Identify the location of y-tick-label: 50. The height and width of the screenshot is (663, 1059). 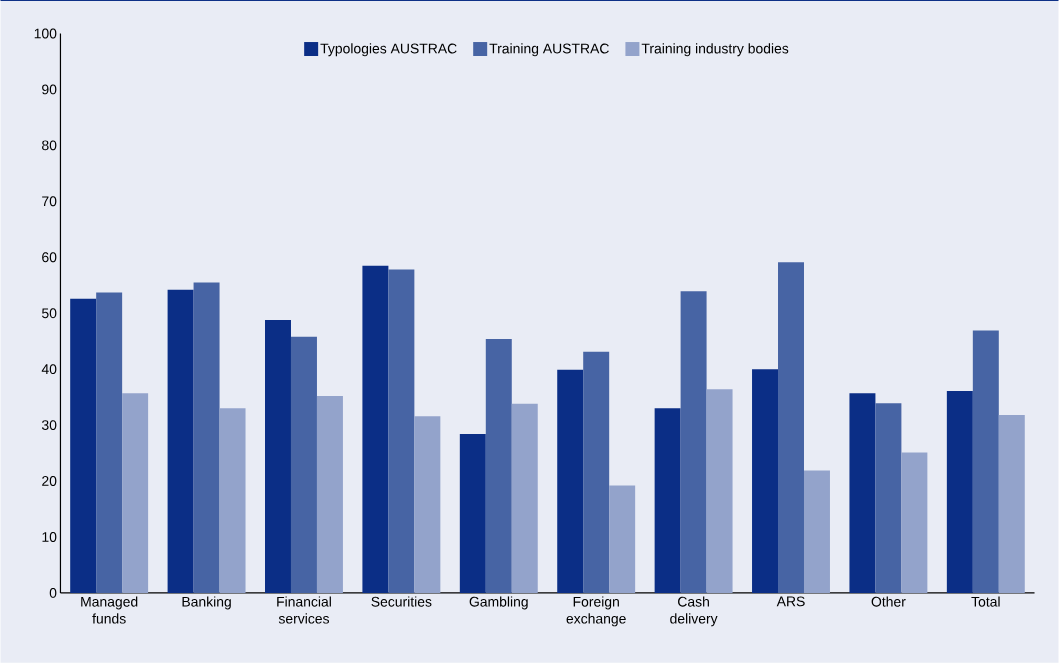
(49, 313).